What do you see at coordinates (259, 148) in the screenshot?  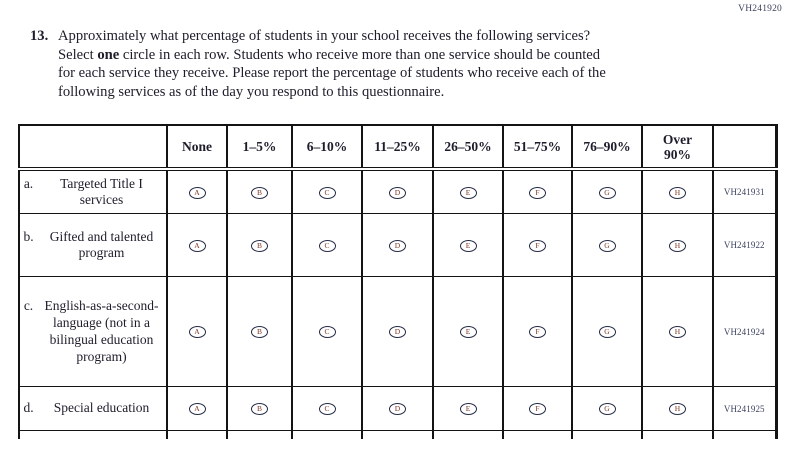 I see `header-1-5: 1–5%` at bounding box center [259, 148].